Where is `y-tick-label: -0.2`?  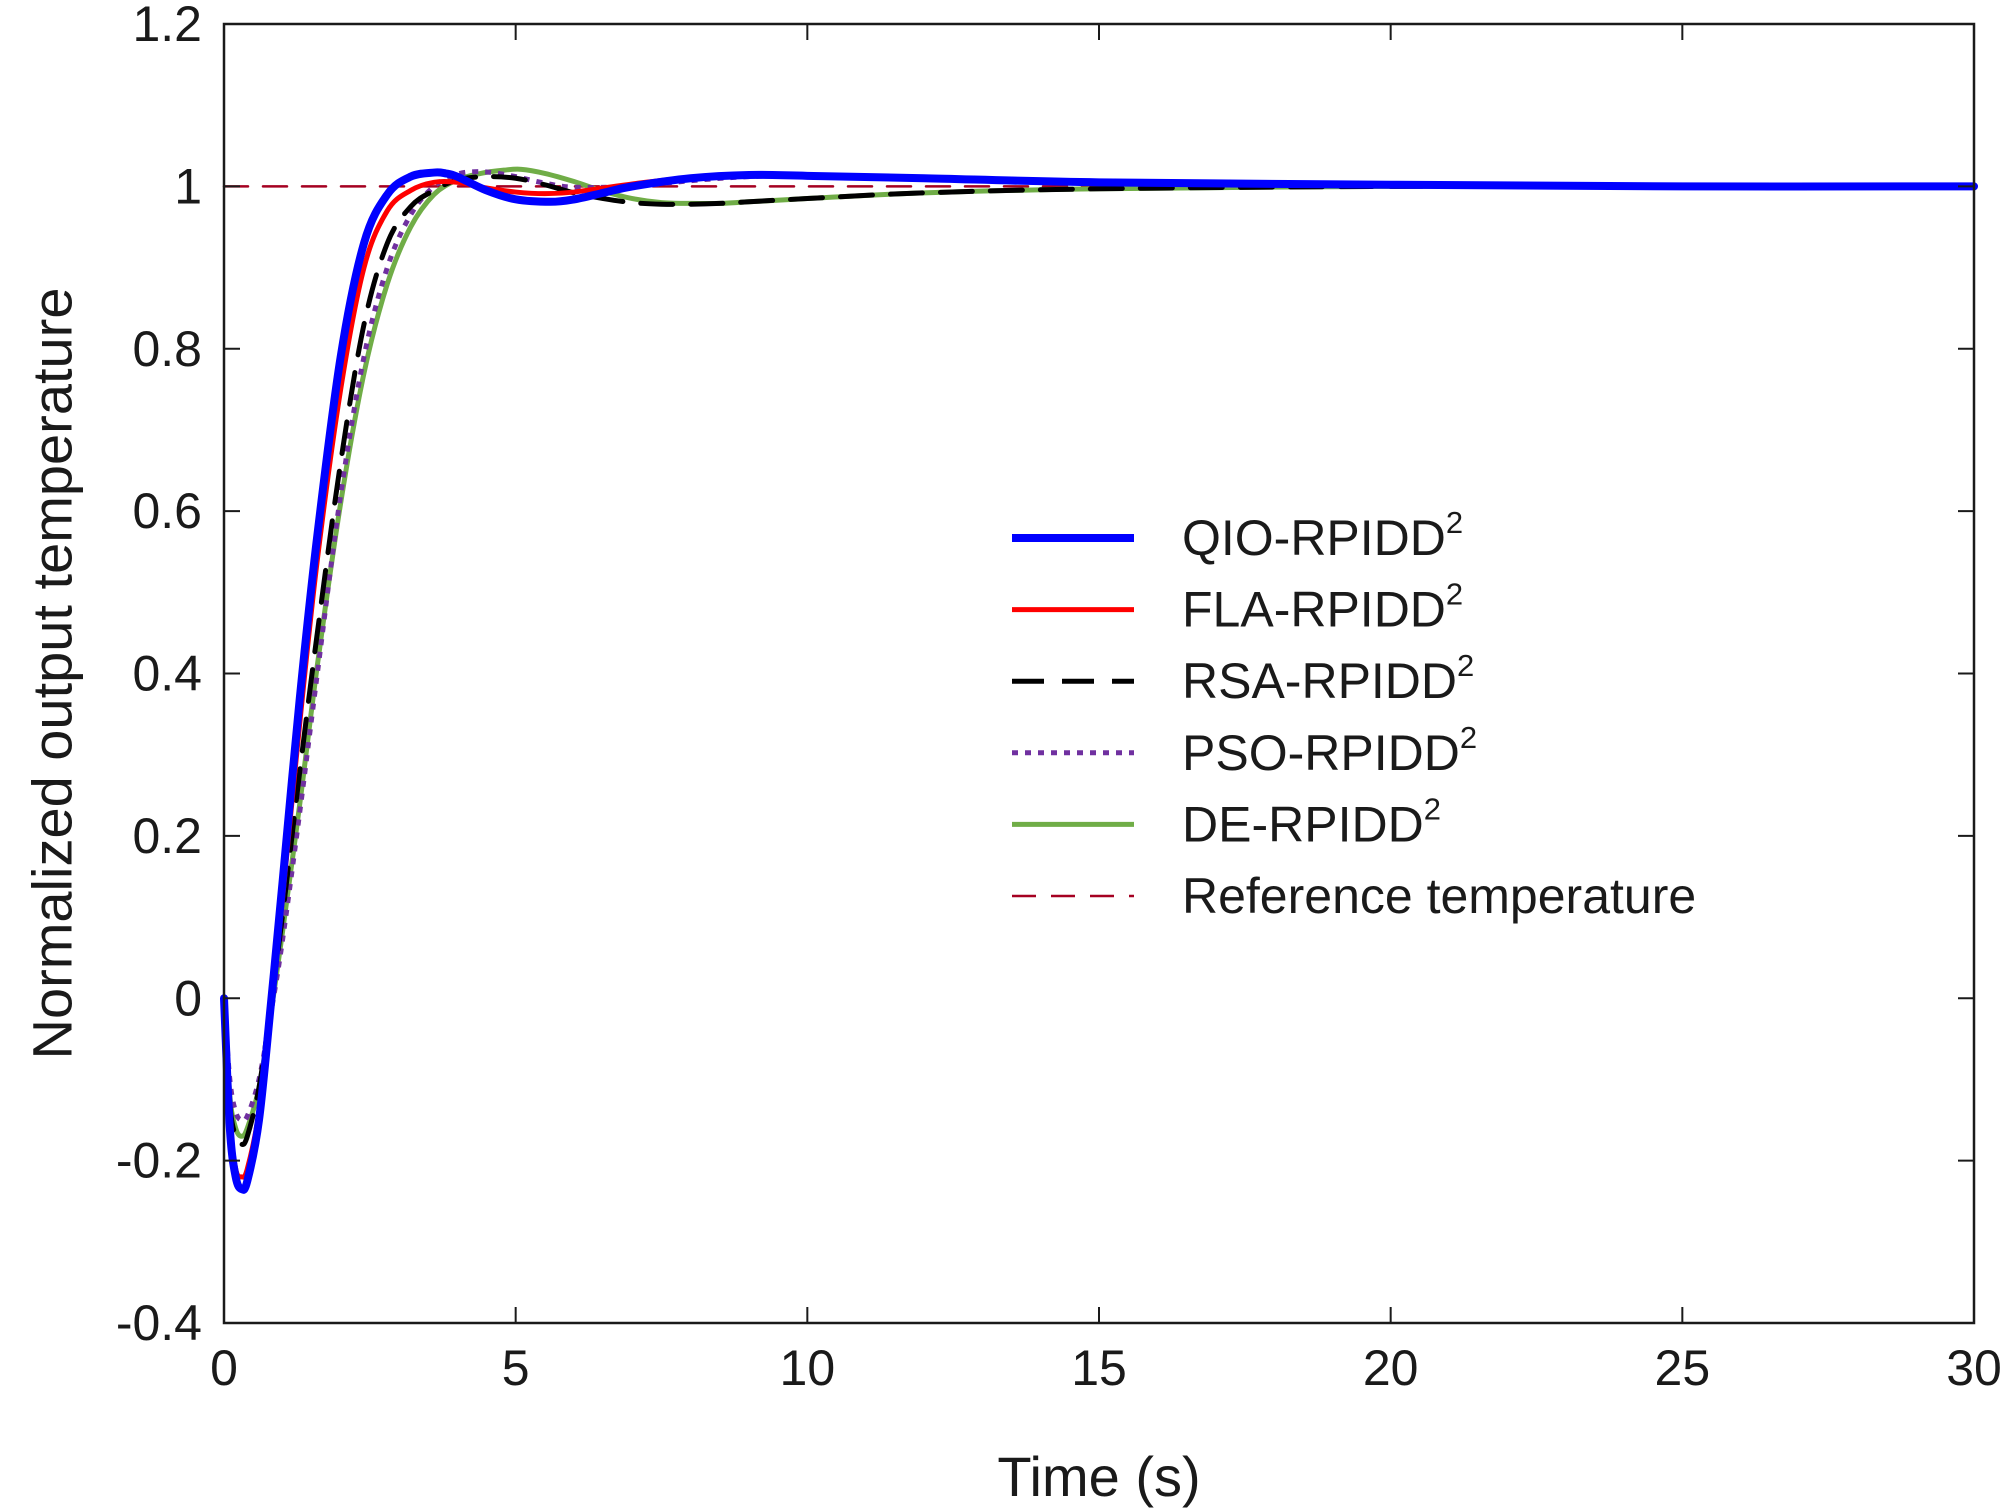 y-tick-label: -0.2 is located at coordinates (159, 1161).